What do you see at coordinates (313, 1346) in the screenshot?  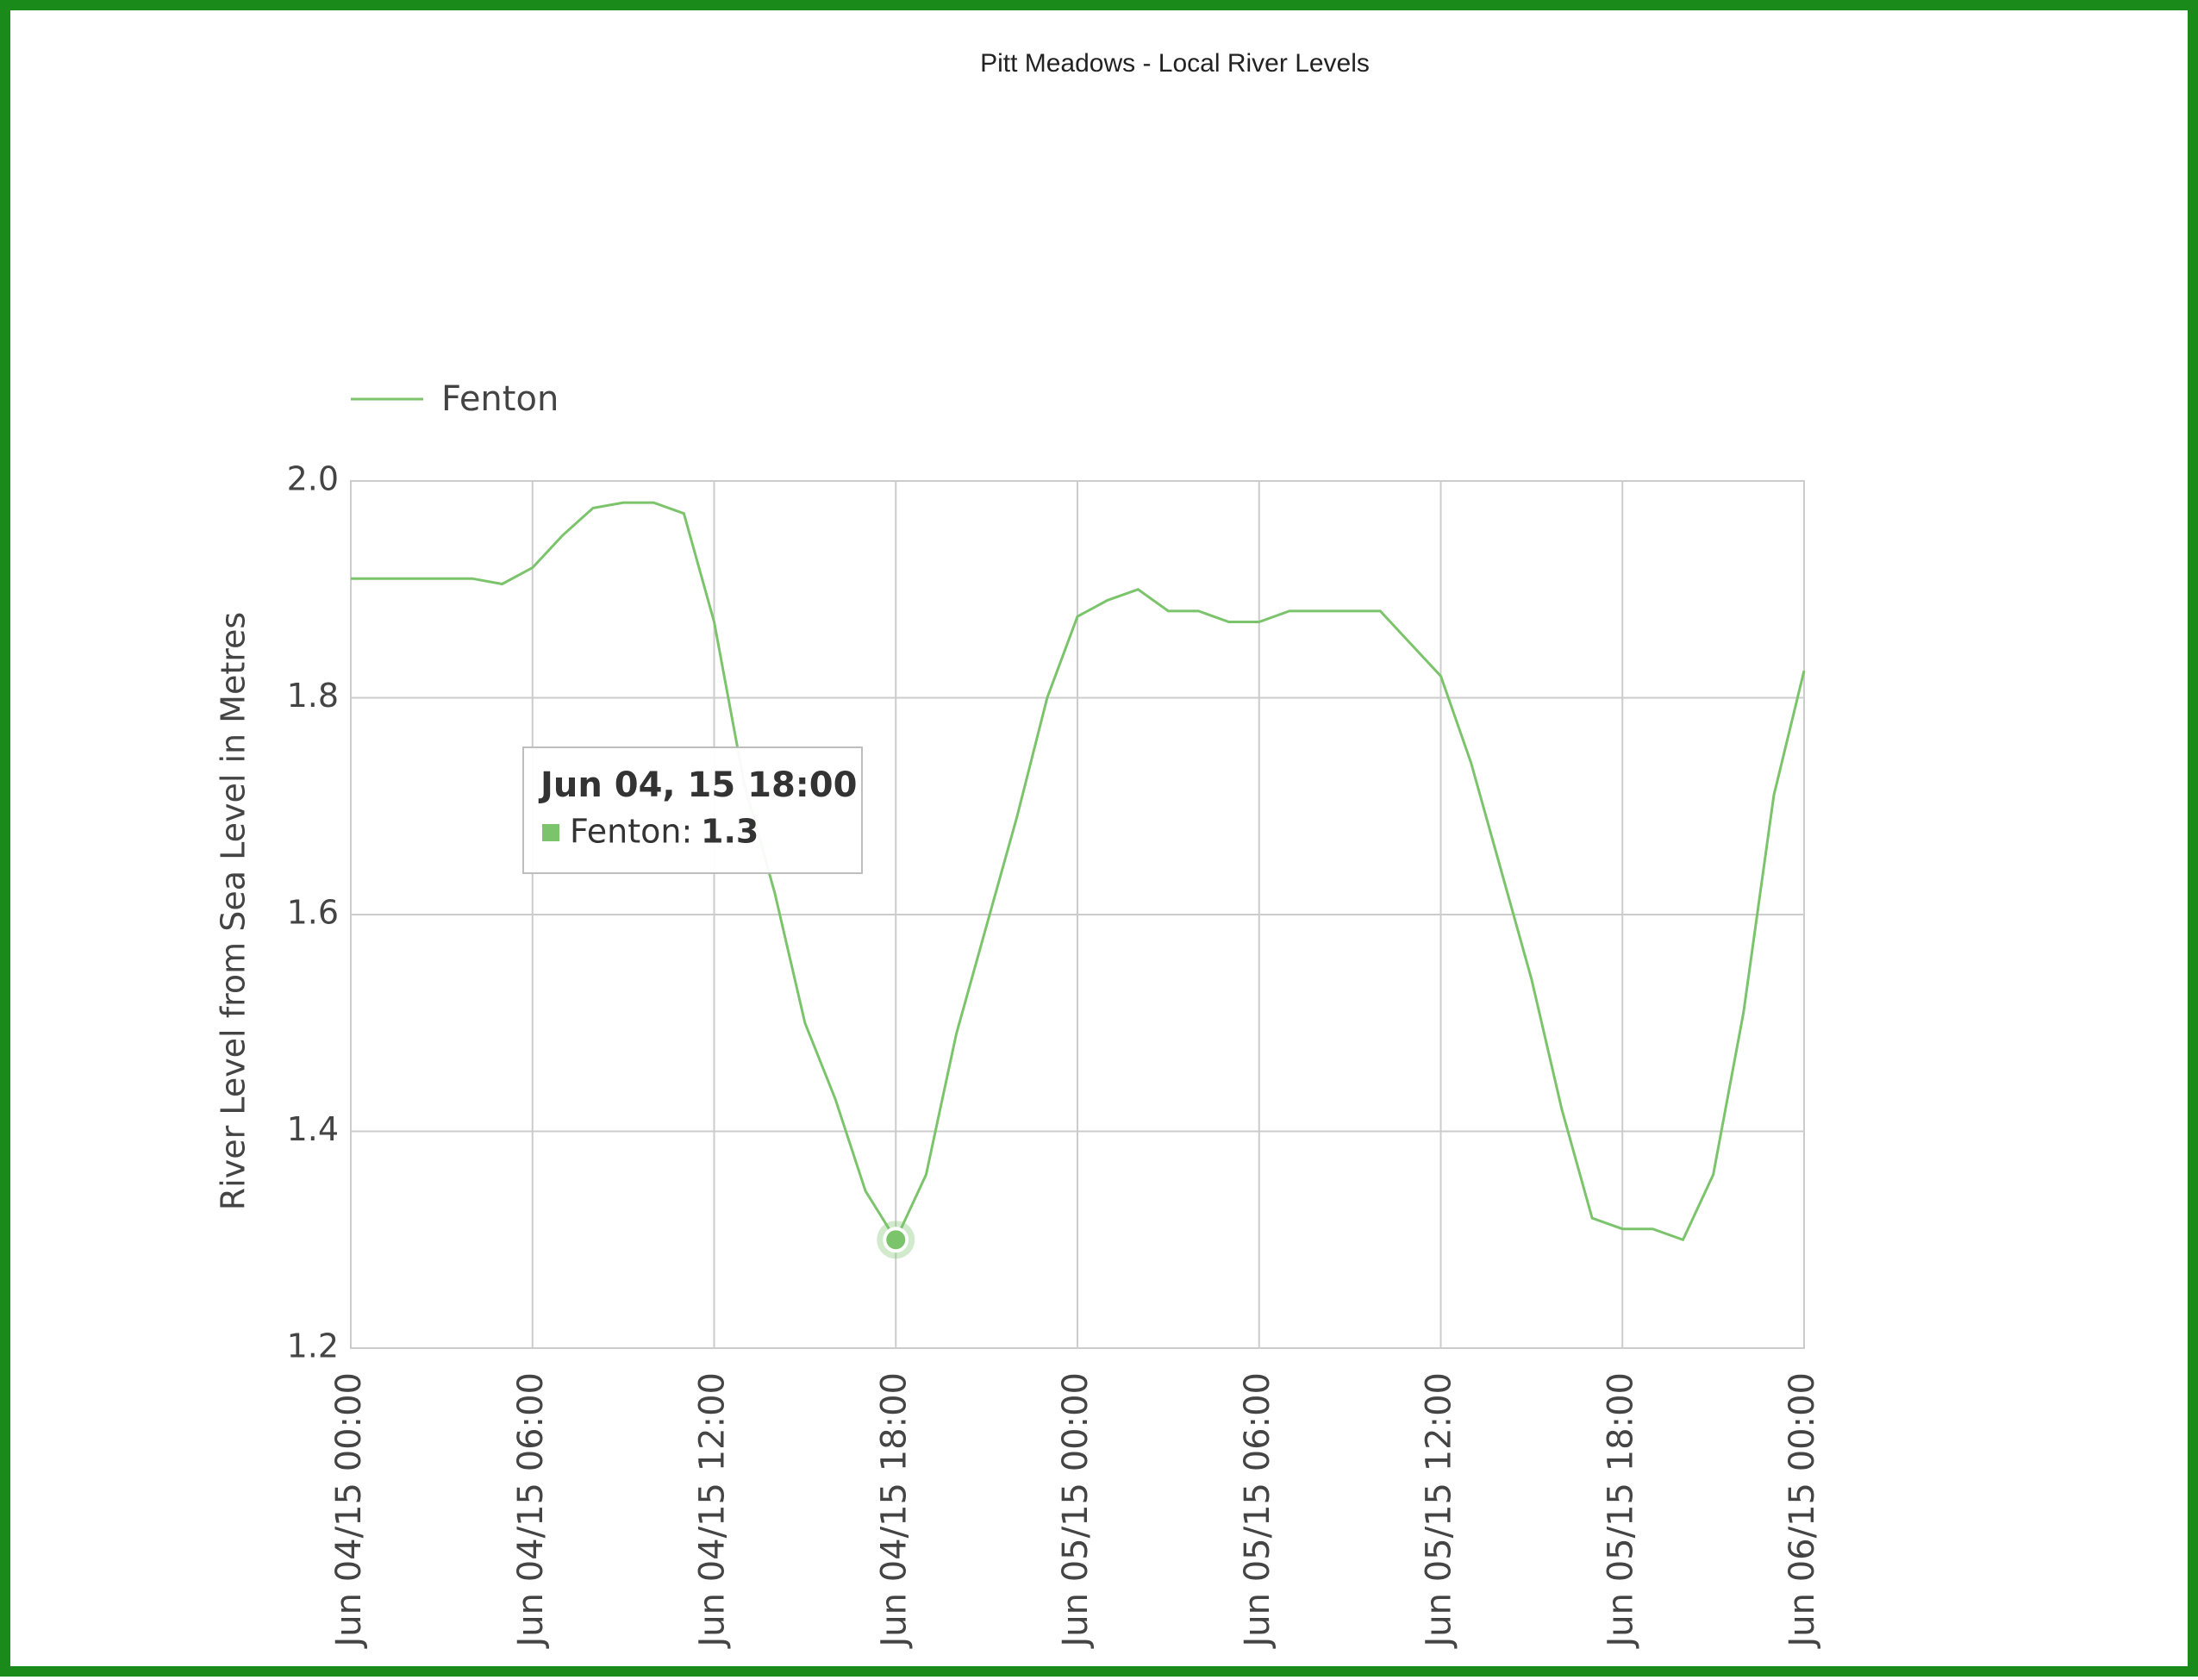 I see `y-tick-label: 1.2` at bounding box center [313, 1346].